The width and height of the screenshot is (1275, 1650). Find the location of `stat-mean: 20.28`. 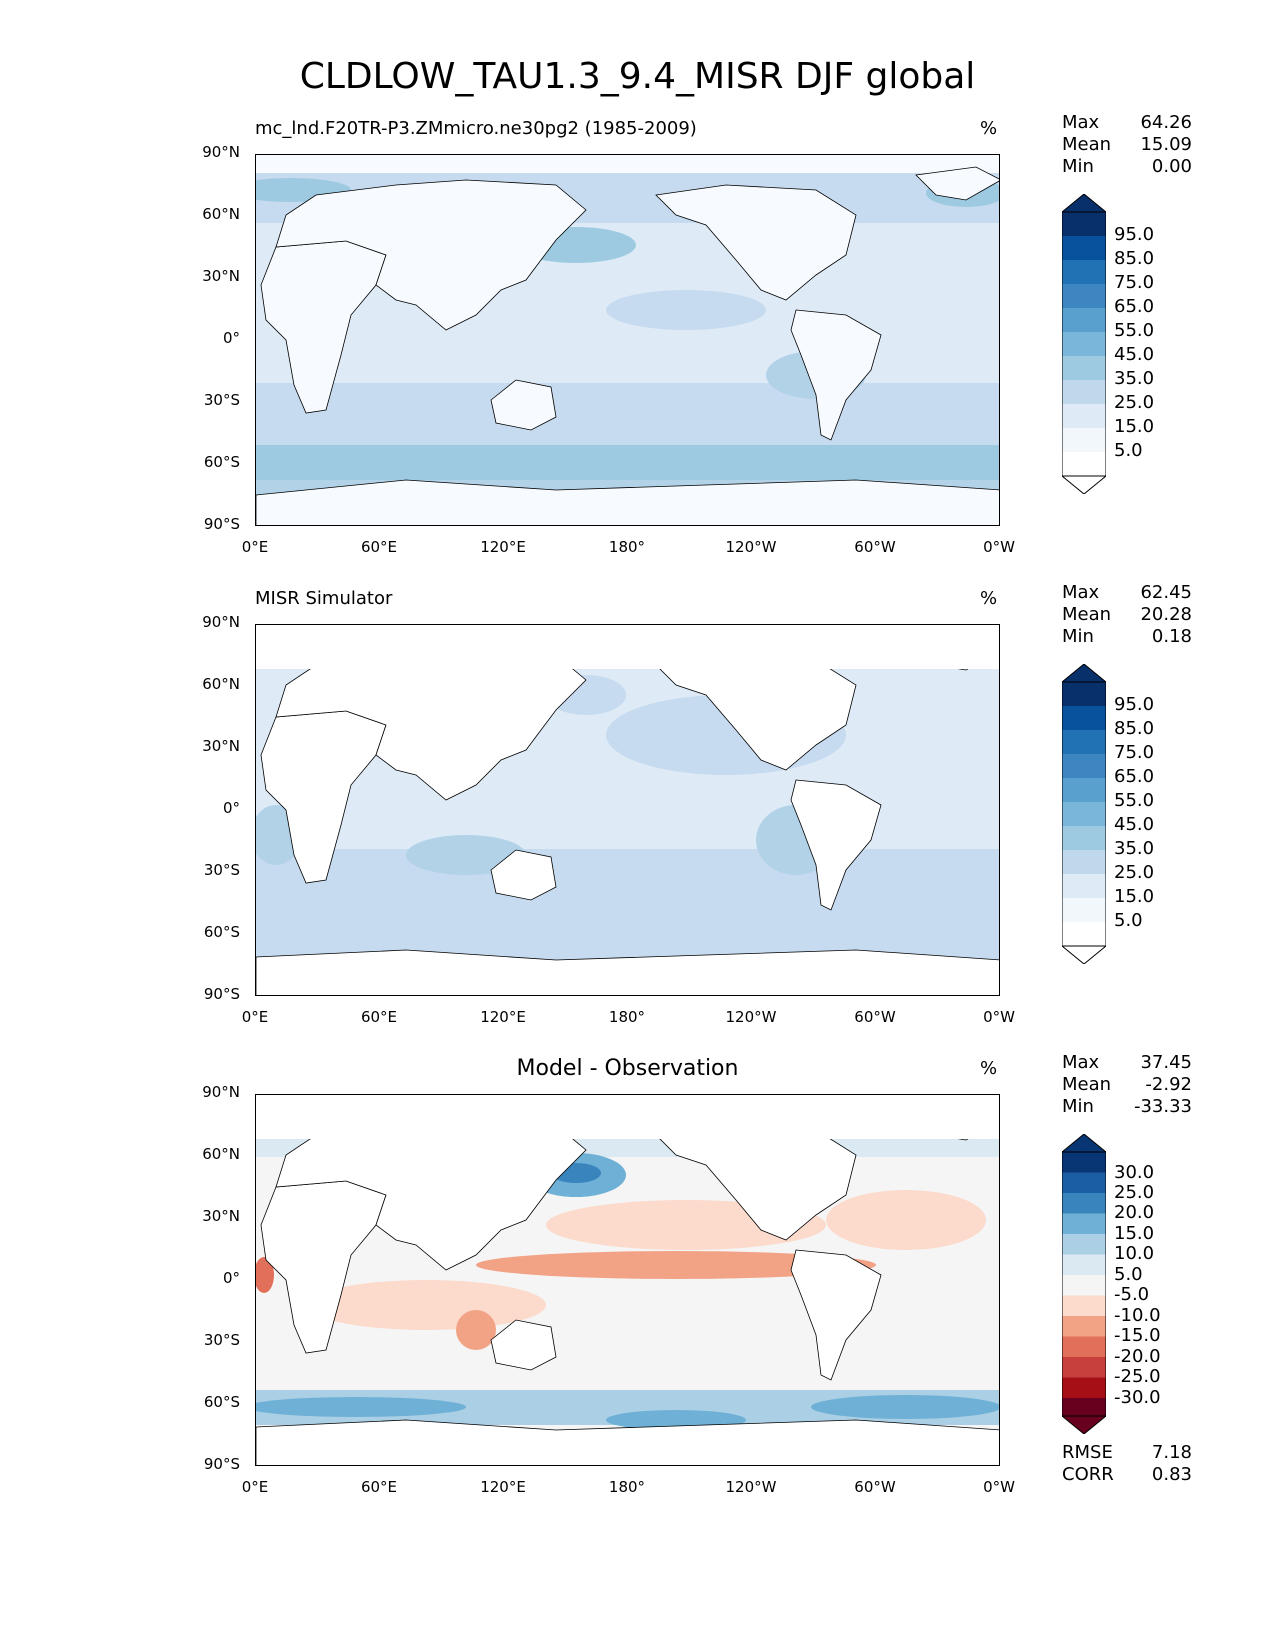

stat-mean: 20.28 is located at coordinates (1166, 614).